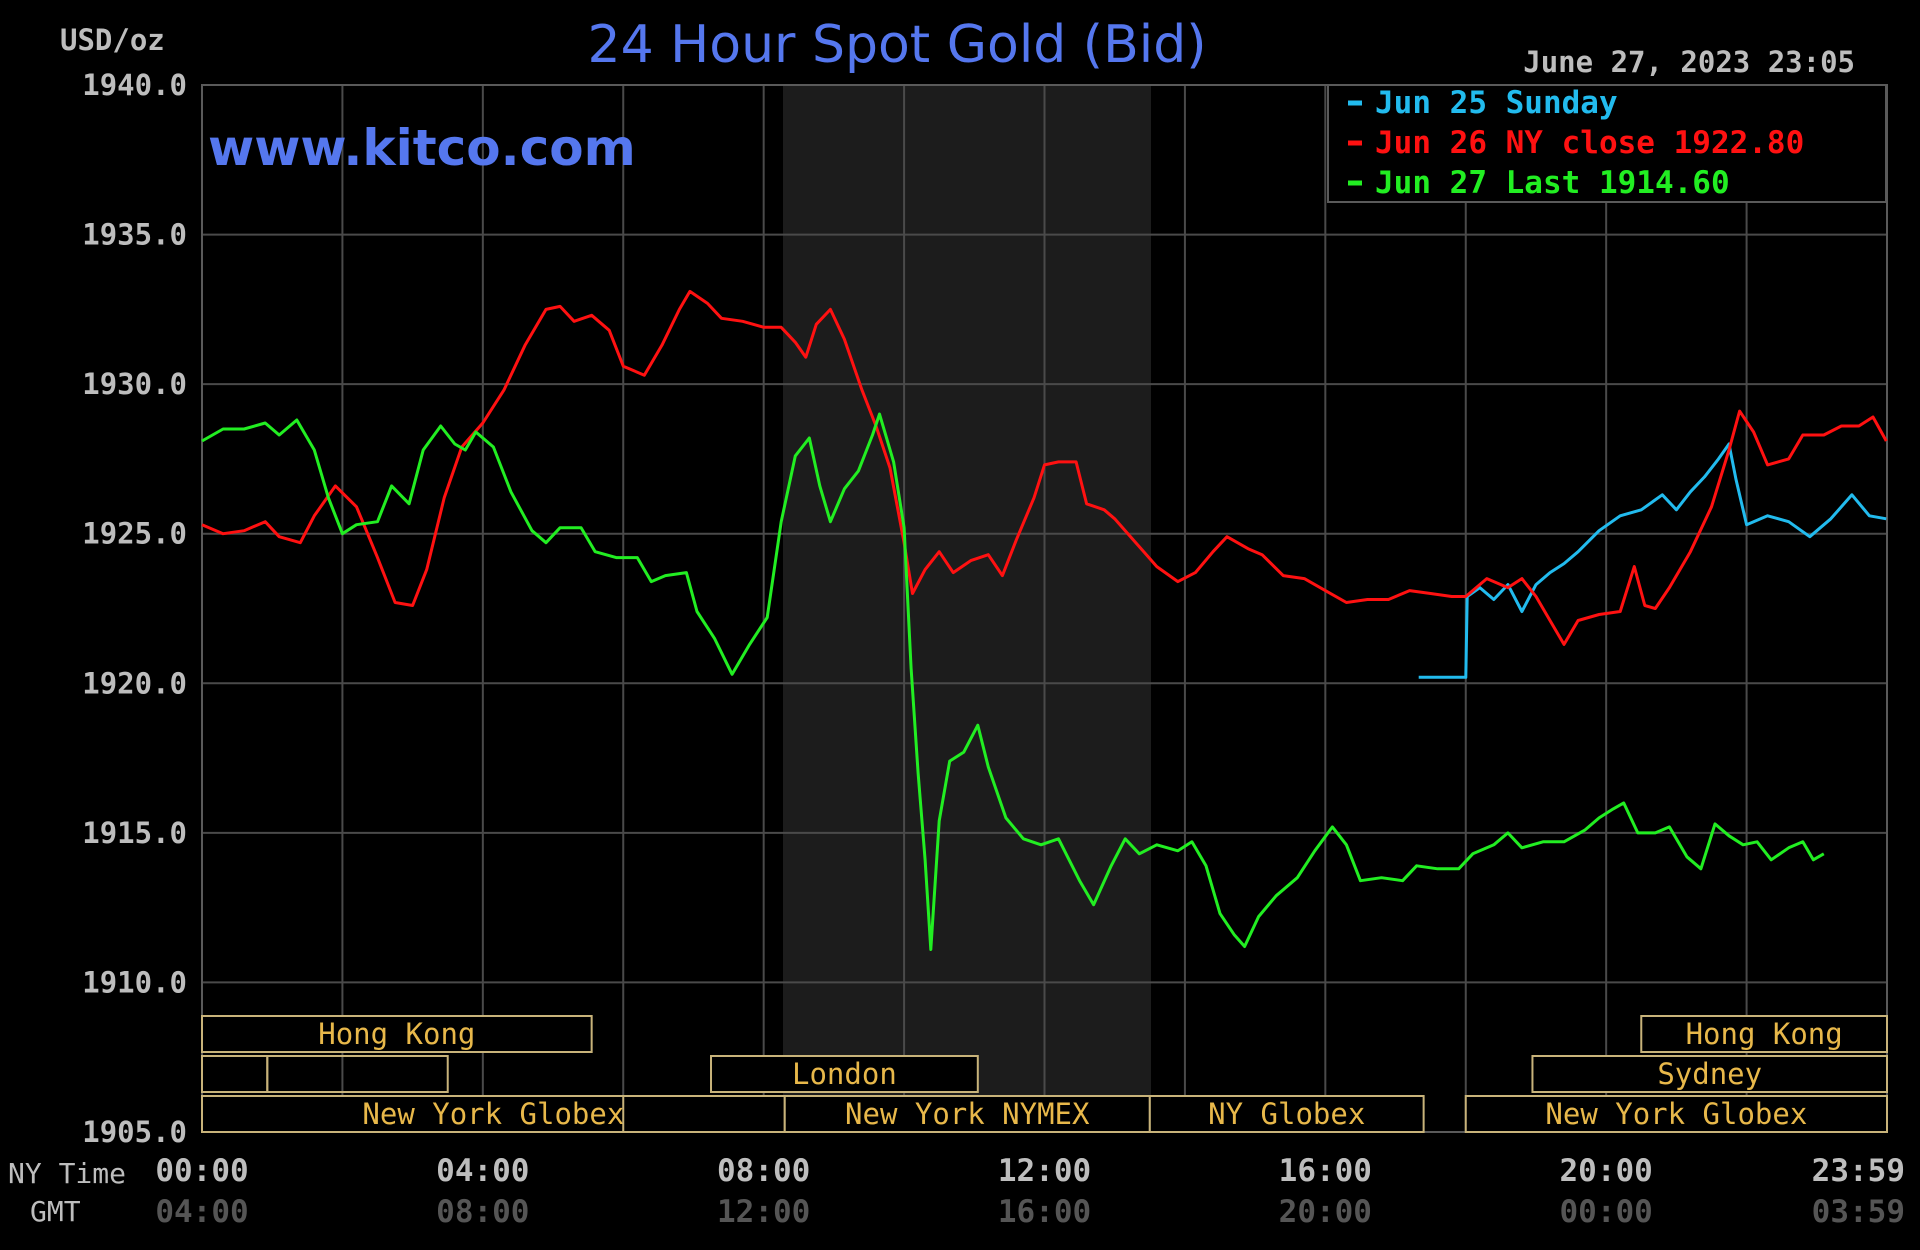 The image size is (1920, 1250). What do you see at coordinates (1325, 1171) in the screenshot?
I see `x-tick-label-ny: 16:00` at bounding box center [1325, 1171].